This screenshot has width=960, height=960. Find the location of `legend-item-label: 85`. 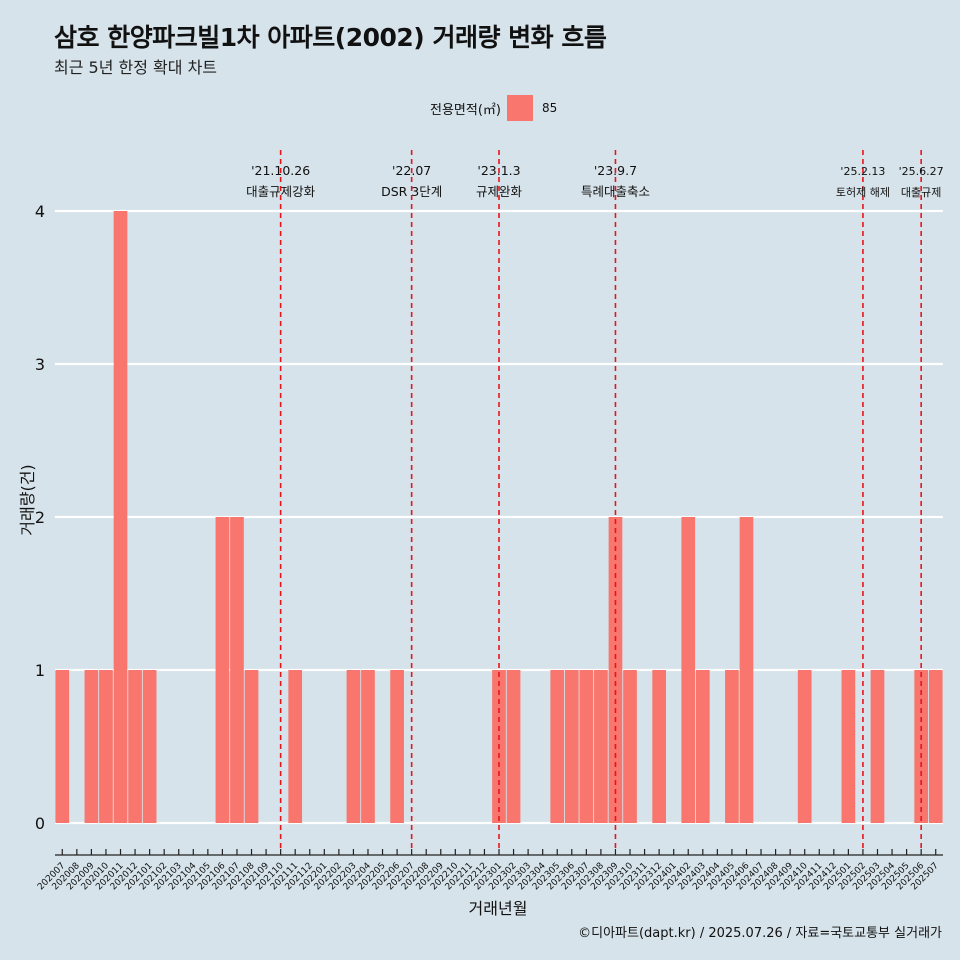

legend-item-label: 85 is located at coordinates (549, 108).